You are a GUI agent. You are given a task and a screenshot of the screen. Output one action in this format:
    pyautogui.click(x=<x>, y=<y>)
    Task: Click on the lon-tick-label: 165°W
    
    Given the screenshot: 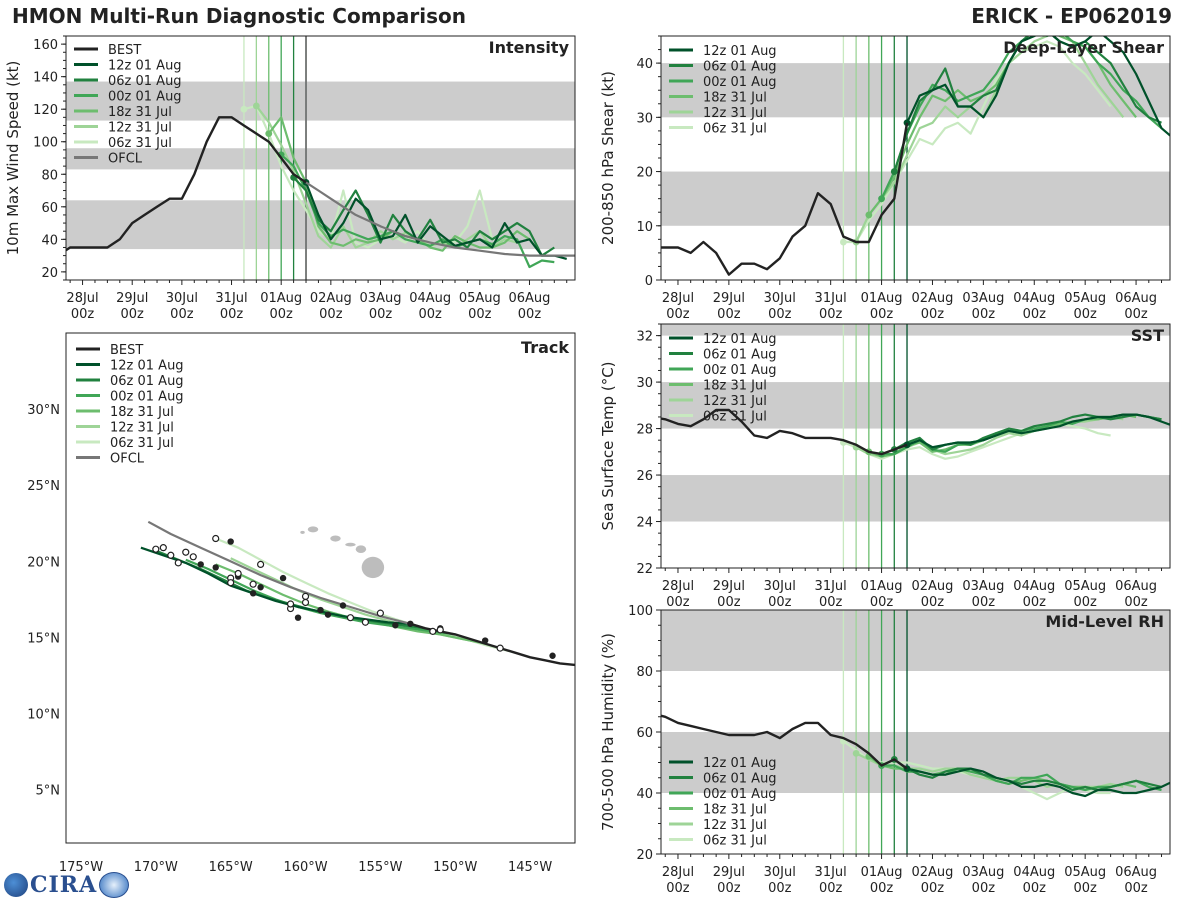 What is the action you would take?
    pyautogui.click(x=231, y=867)
    